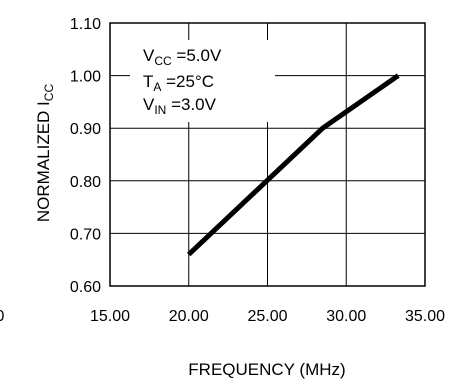 The image size is (465, 381). I want to click on annotation-vcc-value: =5.0V, so click(197, 55).